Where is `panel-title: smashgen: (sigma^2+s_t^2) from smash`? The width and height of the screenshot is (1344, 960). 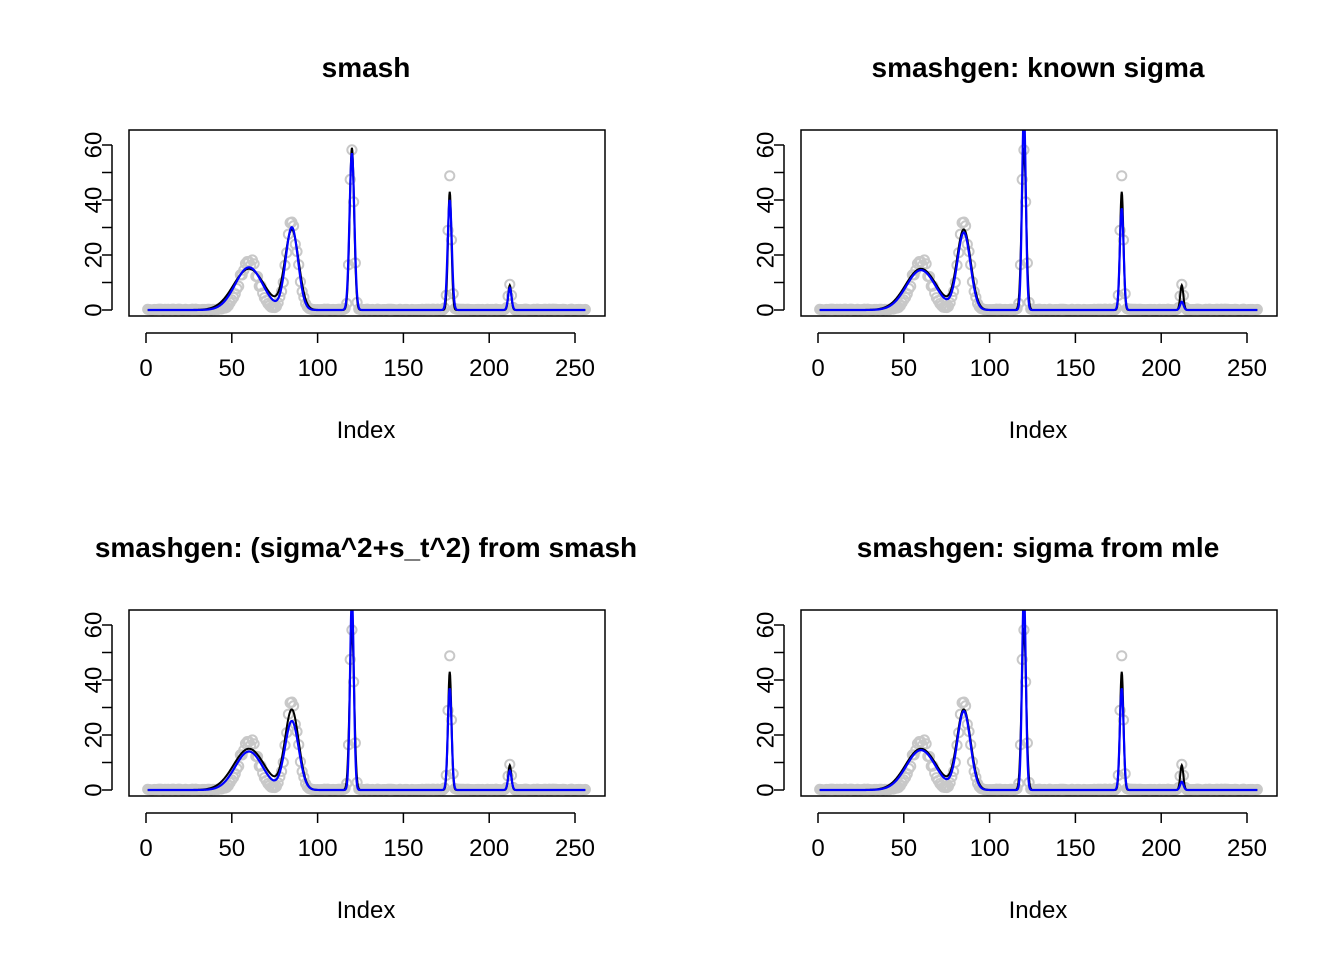
panel-title: smashgen: (sigma^2+s_t^2) from smash is located at coordinates (366, 547).